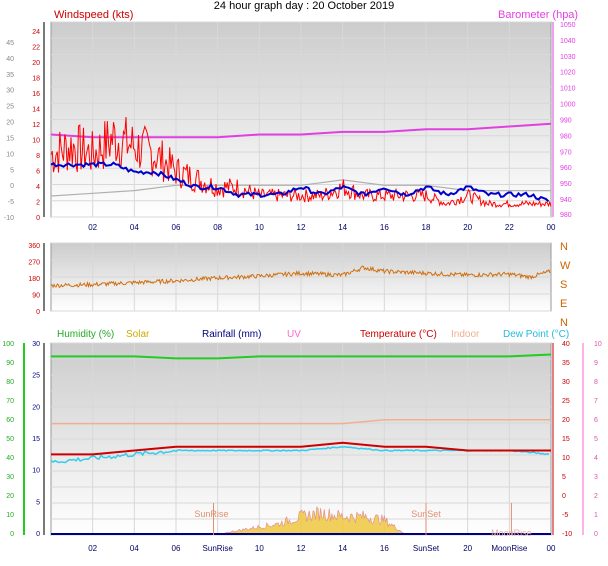  I want to click on wind-x-tick: 22, so click(509, 227).